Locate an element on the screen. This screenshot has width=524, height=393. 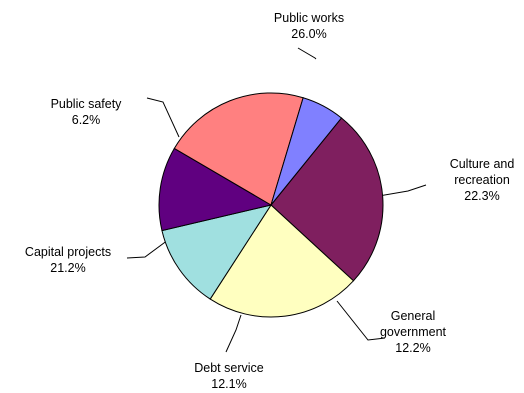
pie-slice-public-safety-leader-line is located at coordinates (163, 117).